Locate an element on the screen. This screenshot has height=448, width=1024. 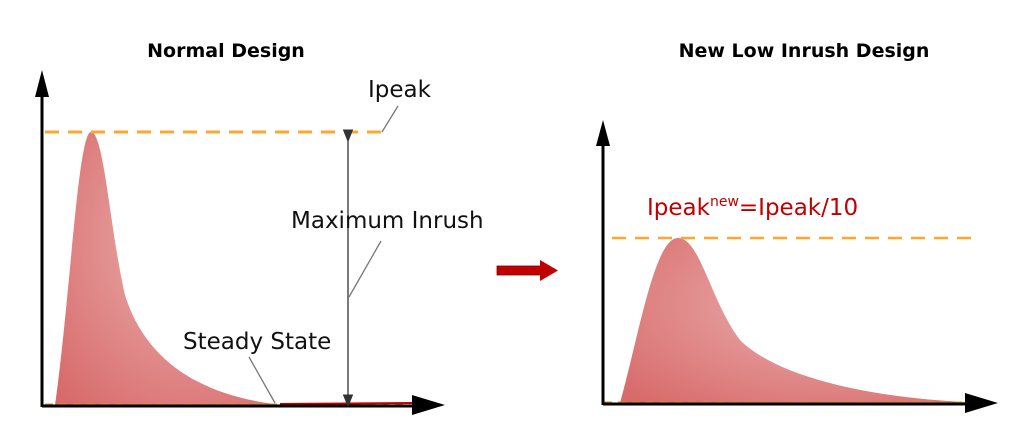
steady-state-leader is located at coordinates (262, 380).